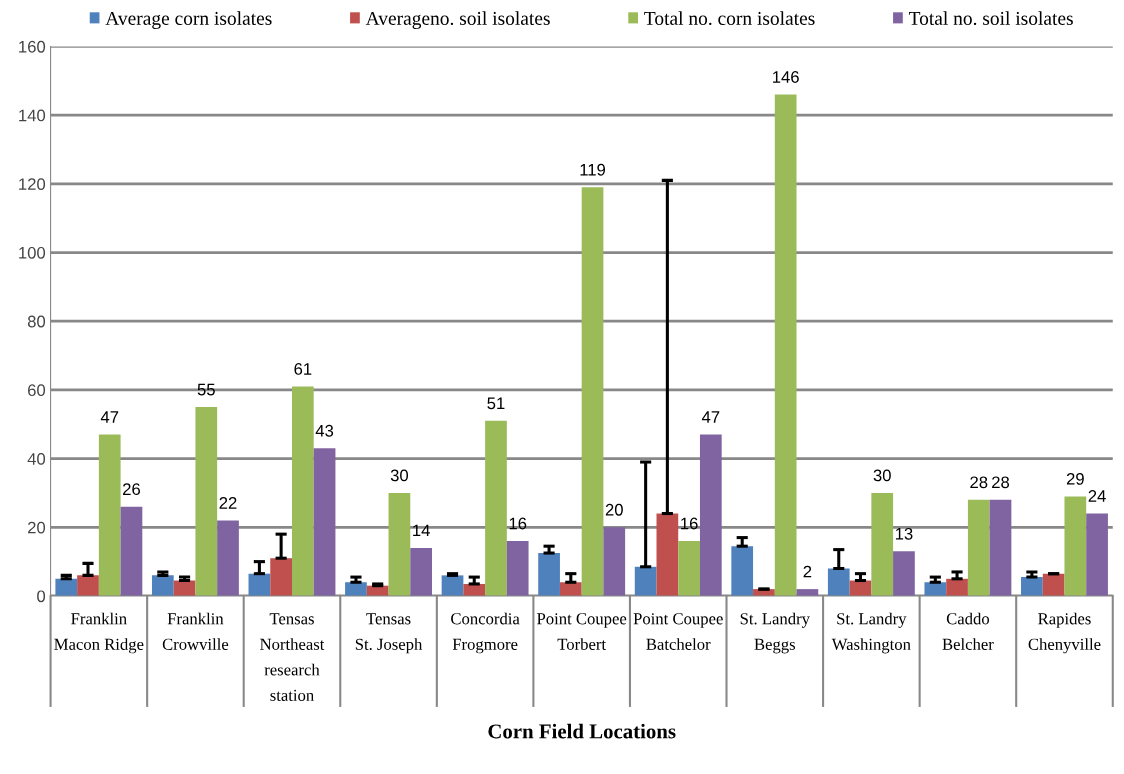 The image size is (1124, 774). I want to click on x-tick-label: Point Coupee Torbert, so click(582, 631).